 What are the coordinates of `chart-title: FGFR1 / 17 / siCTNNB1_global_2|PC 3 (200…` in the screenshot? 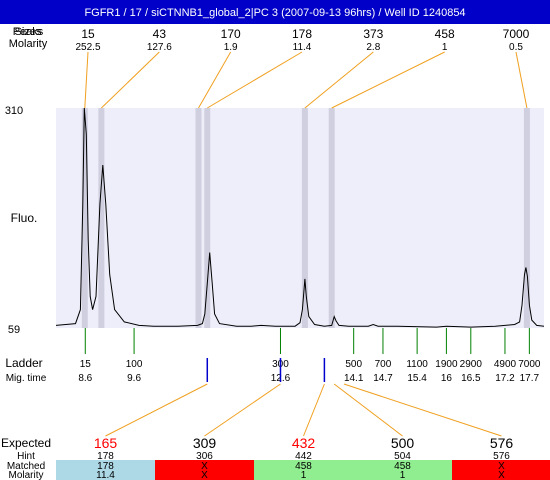 It's located at (274, 13).